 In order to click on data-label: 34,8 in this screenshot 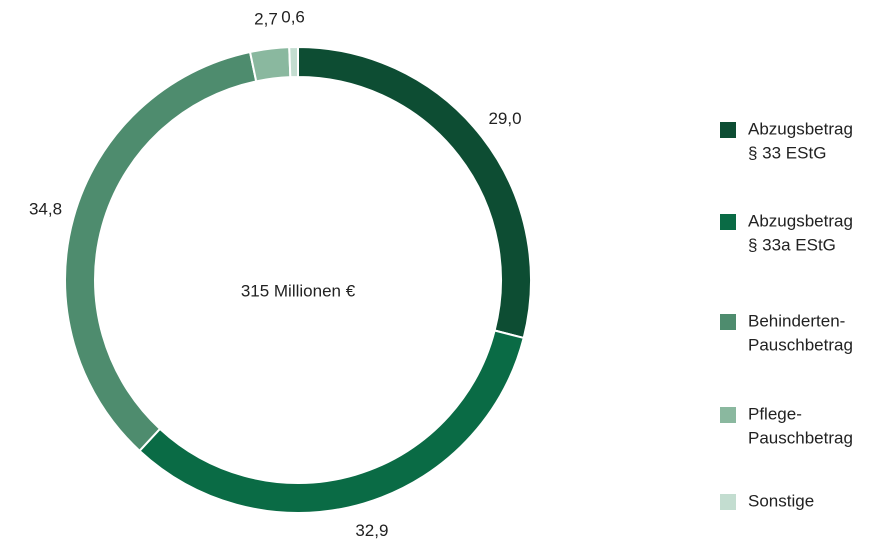, I will do `click(45, 209)`.